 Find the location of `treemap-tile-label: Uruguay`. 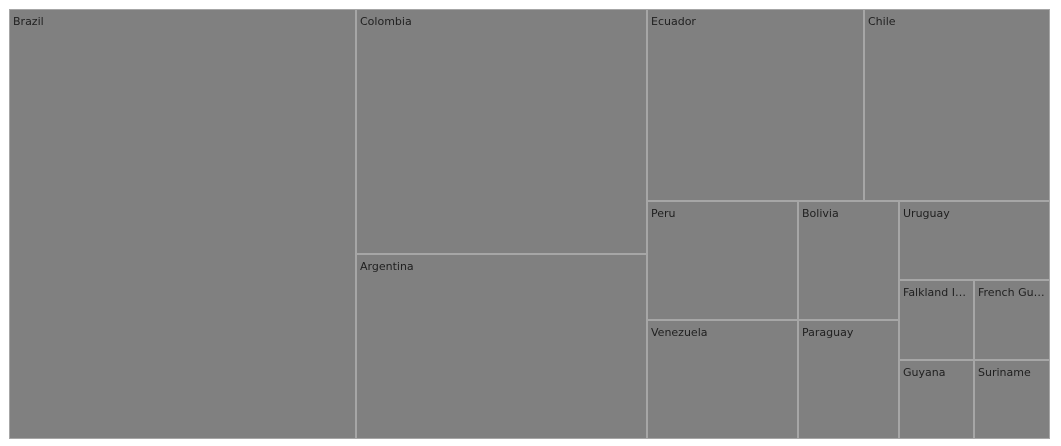

treemap-tile-label: Uruguay is located at coordinates (926, 213).